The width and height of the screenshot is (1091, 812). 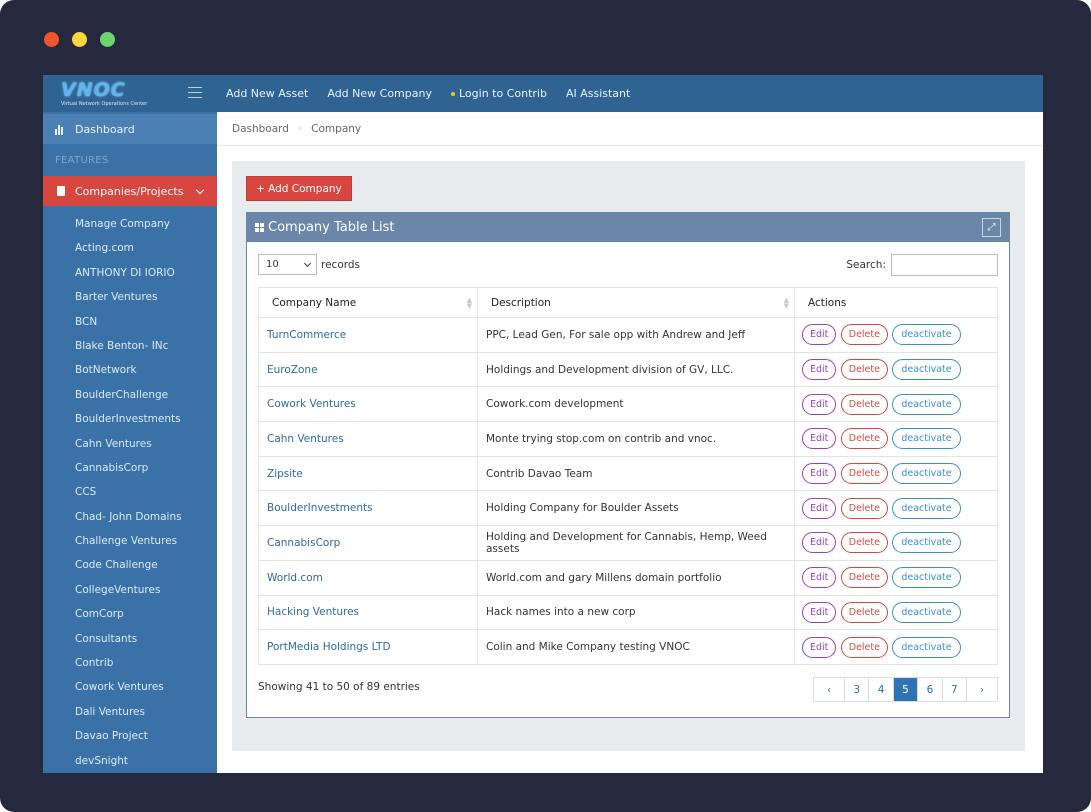 I want to click on login-to-contrib-link: Login to Contrib, so click(x=498, y=93).